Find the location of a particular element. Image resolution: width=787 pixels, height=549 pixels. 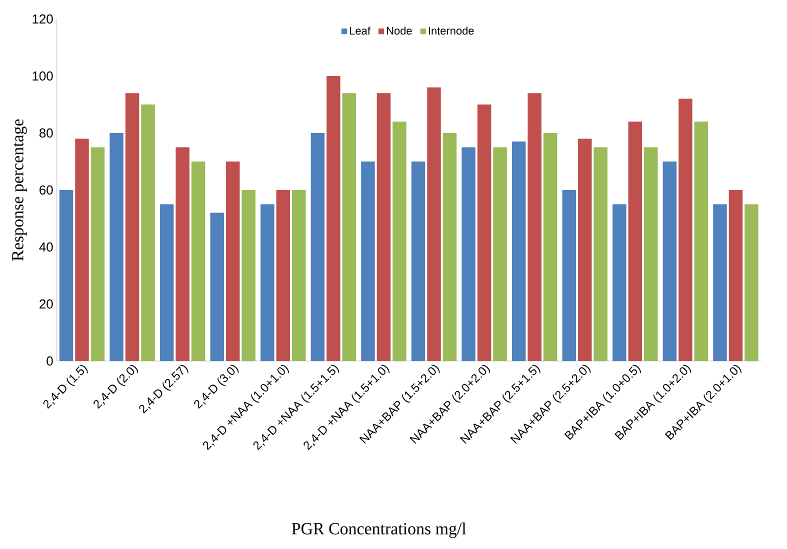

y-tick-label: 40 is located at coordinates (46, 247).